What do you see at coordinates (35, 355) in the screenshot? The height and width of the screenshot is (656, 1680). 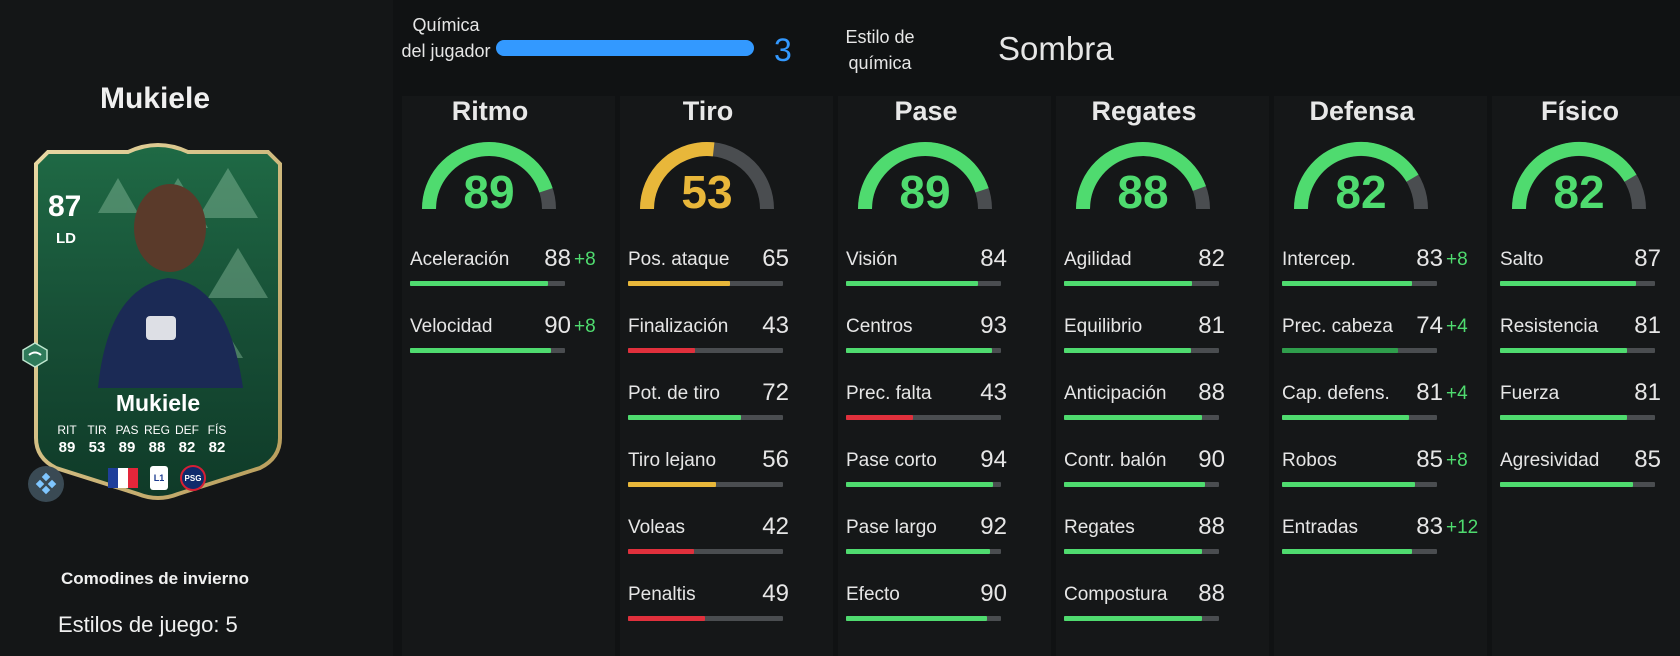 I see `playstyle-plus-icon` at bounding box center [35, 355].